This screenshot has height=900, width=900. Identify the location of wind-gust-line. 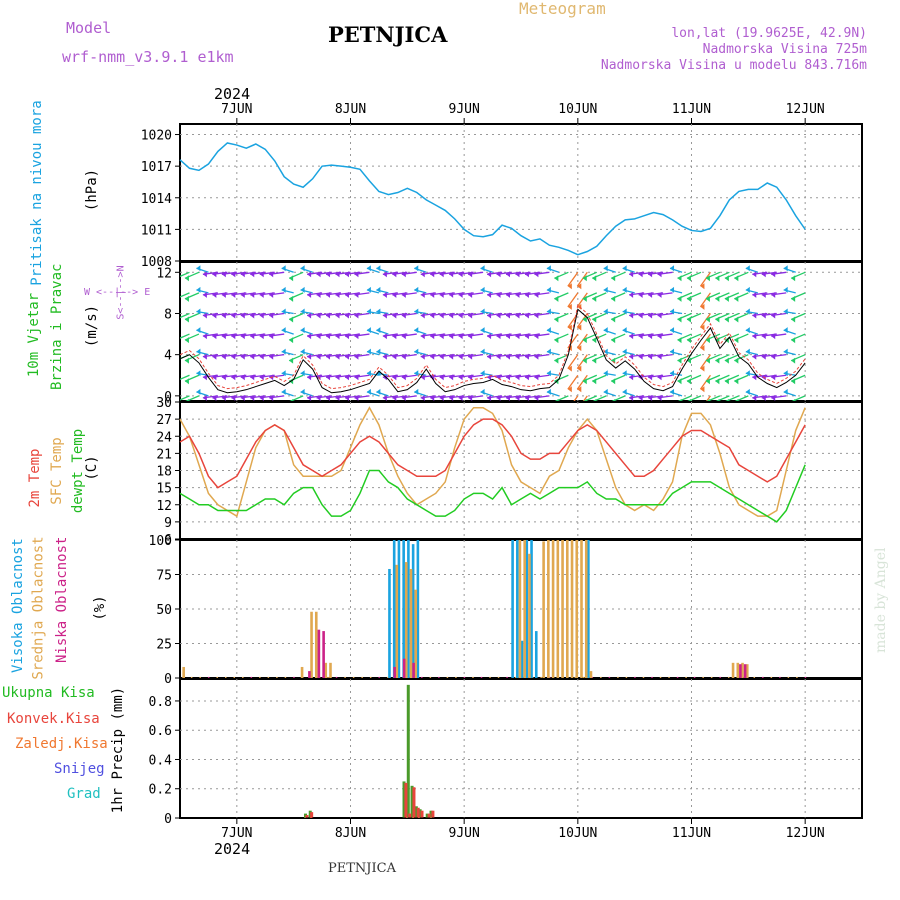
(492, 347).